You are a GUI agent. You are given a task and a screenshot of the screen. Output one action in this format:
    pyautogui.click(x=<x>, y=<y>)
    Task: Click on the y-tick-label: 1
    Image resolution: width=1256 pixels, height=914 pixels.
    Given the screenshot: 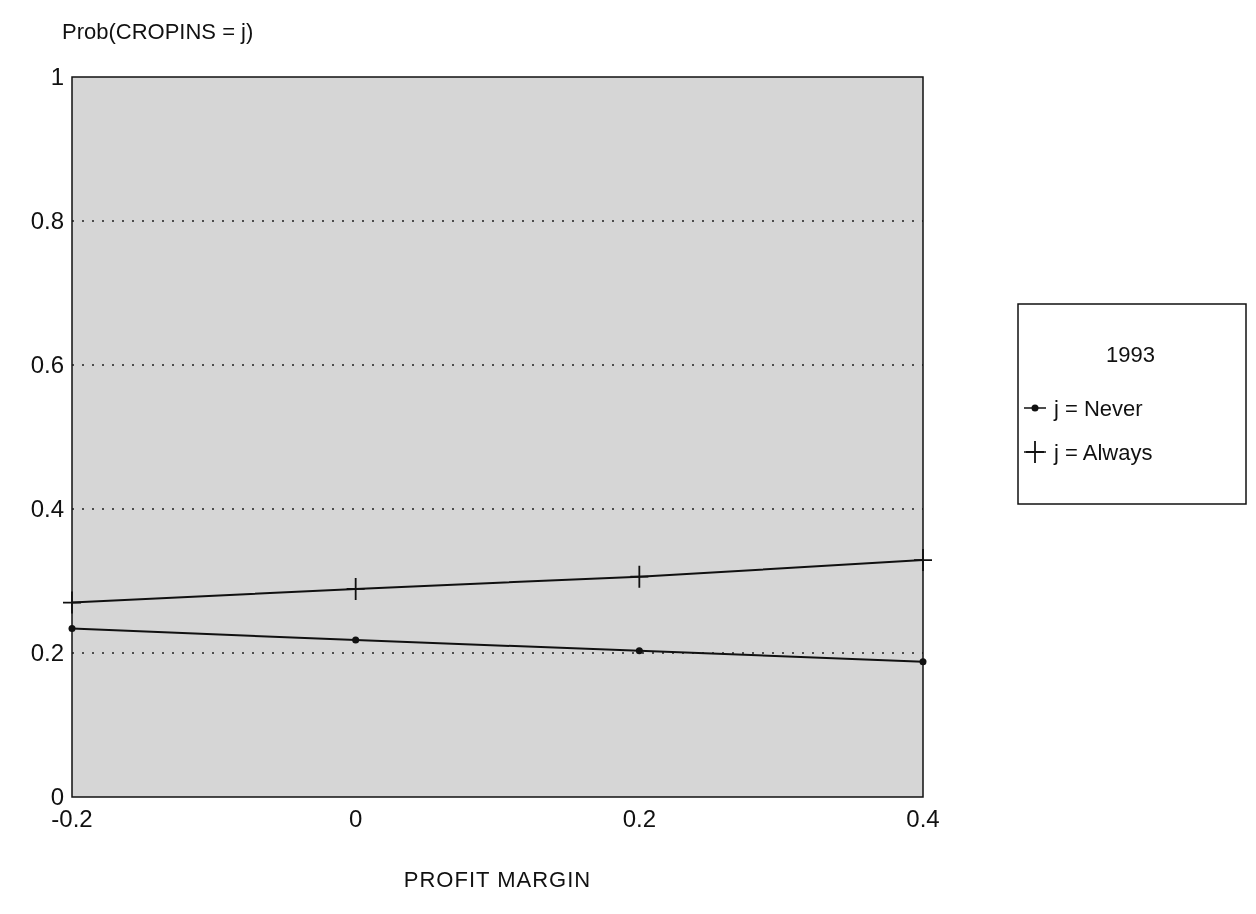 What is the action you would take?
    pyautogui.click(x=57, y=77)
    